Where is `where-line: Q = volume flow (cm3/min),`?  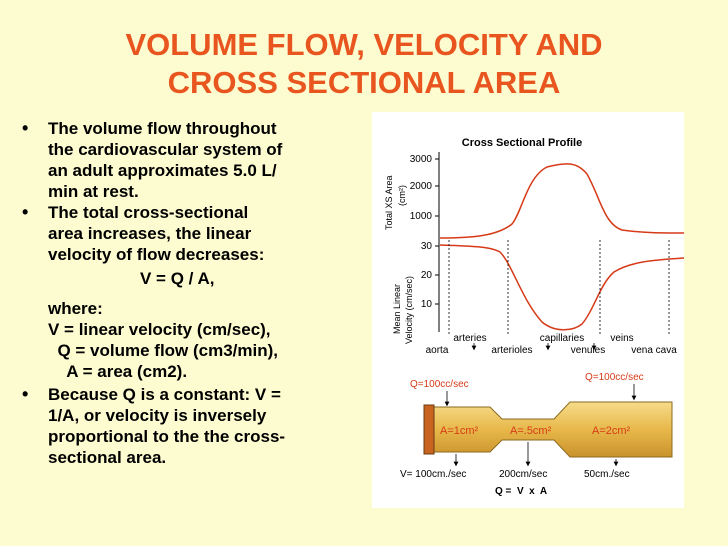 where-line: Q = volume flow (cm3/min), is located at coordinates (163, 350).